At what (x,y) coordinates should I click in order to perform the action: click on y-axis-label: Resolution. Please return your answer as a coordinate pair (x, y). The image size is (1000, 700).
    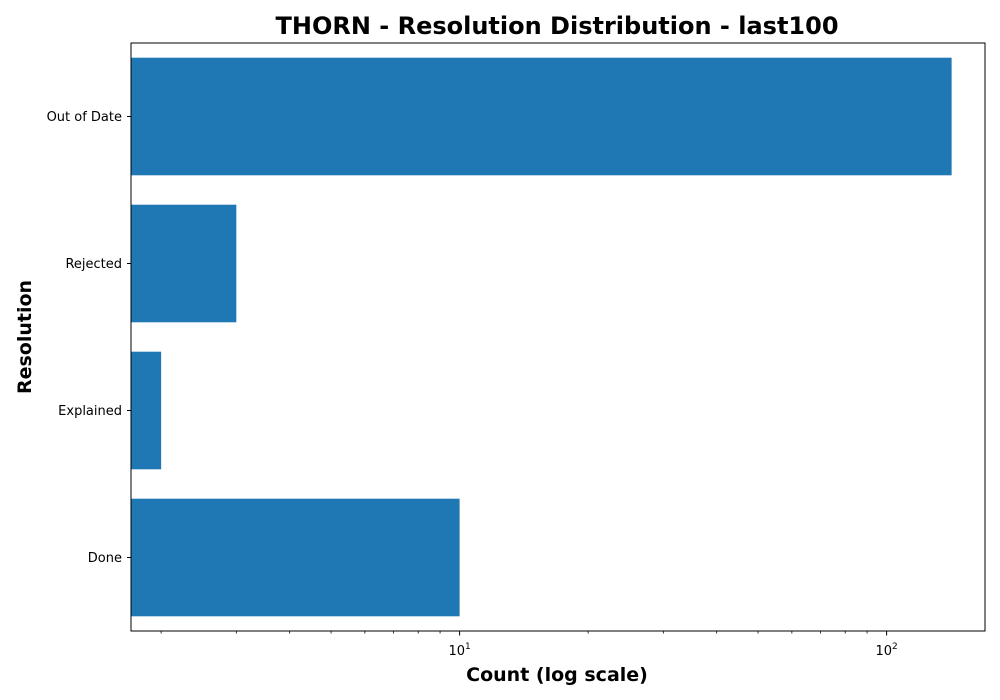
    Looking at the image, I should click on (25, 337).